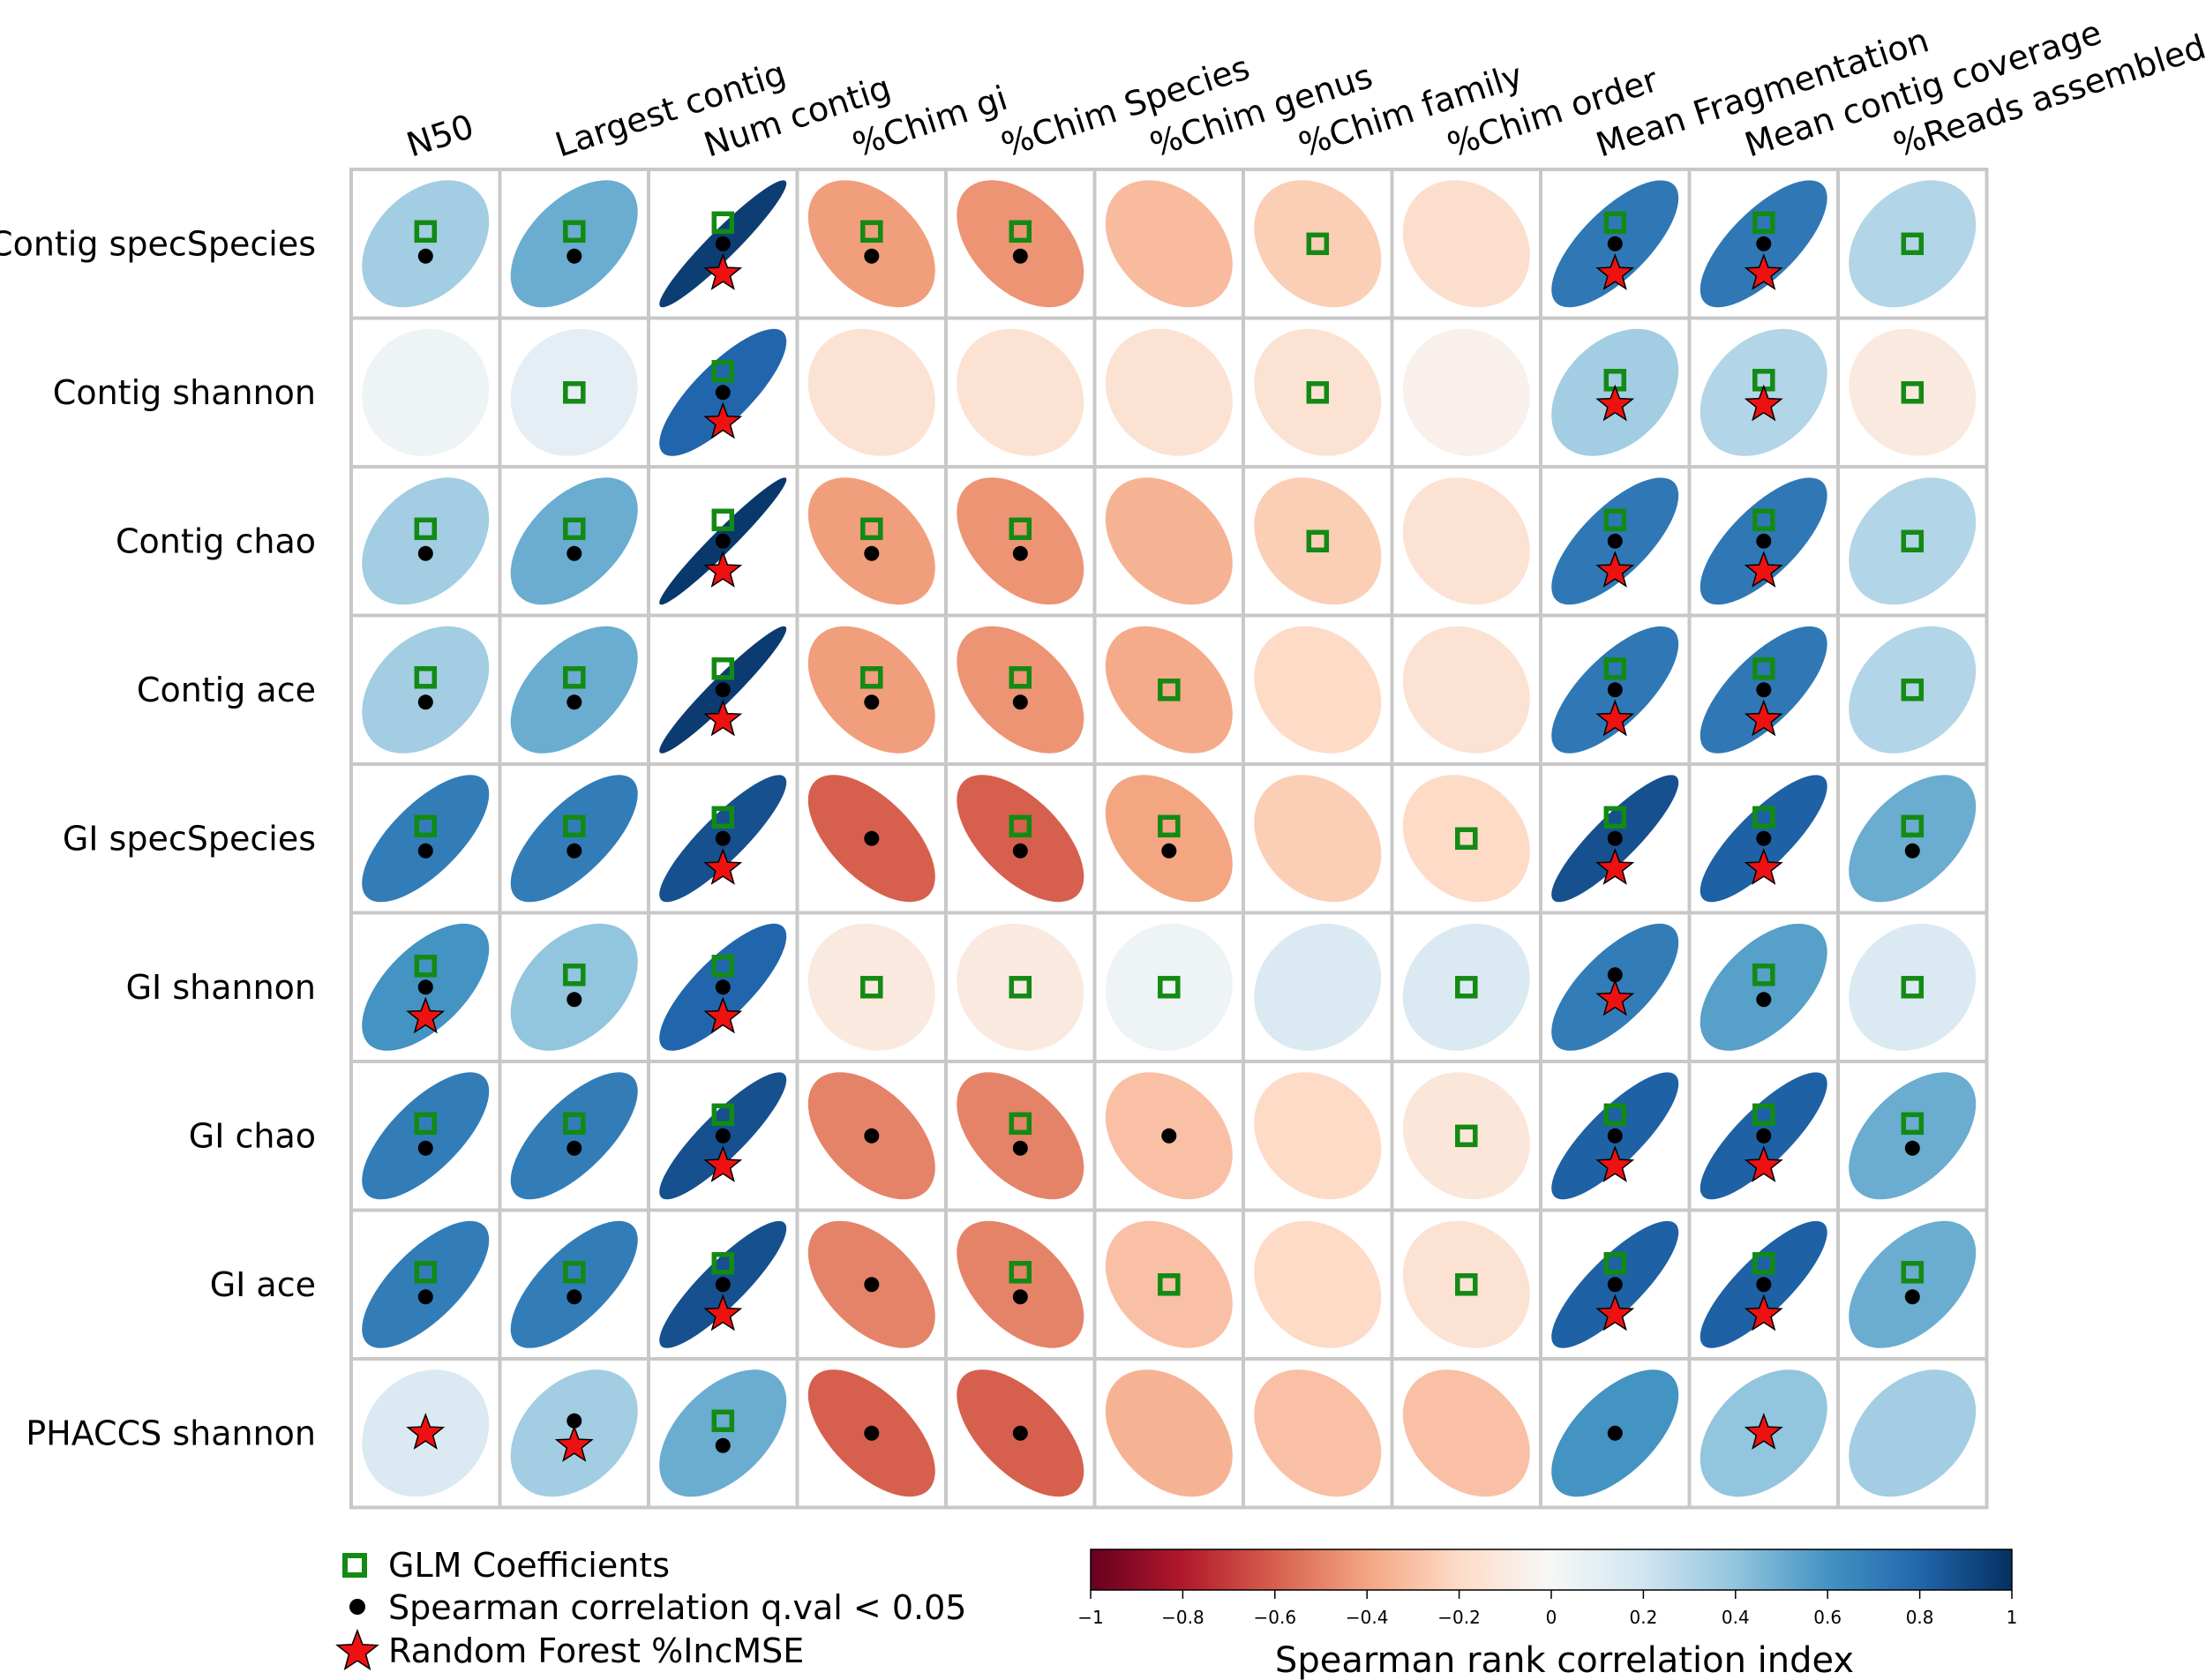  Describe the element at coordinates (1459, 1617) in the screenshot. I see `colorbar-tick-label: −0.2` at that location.